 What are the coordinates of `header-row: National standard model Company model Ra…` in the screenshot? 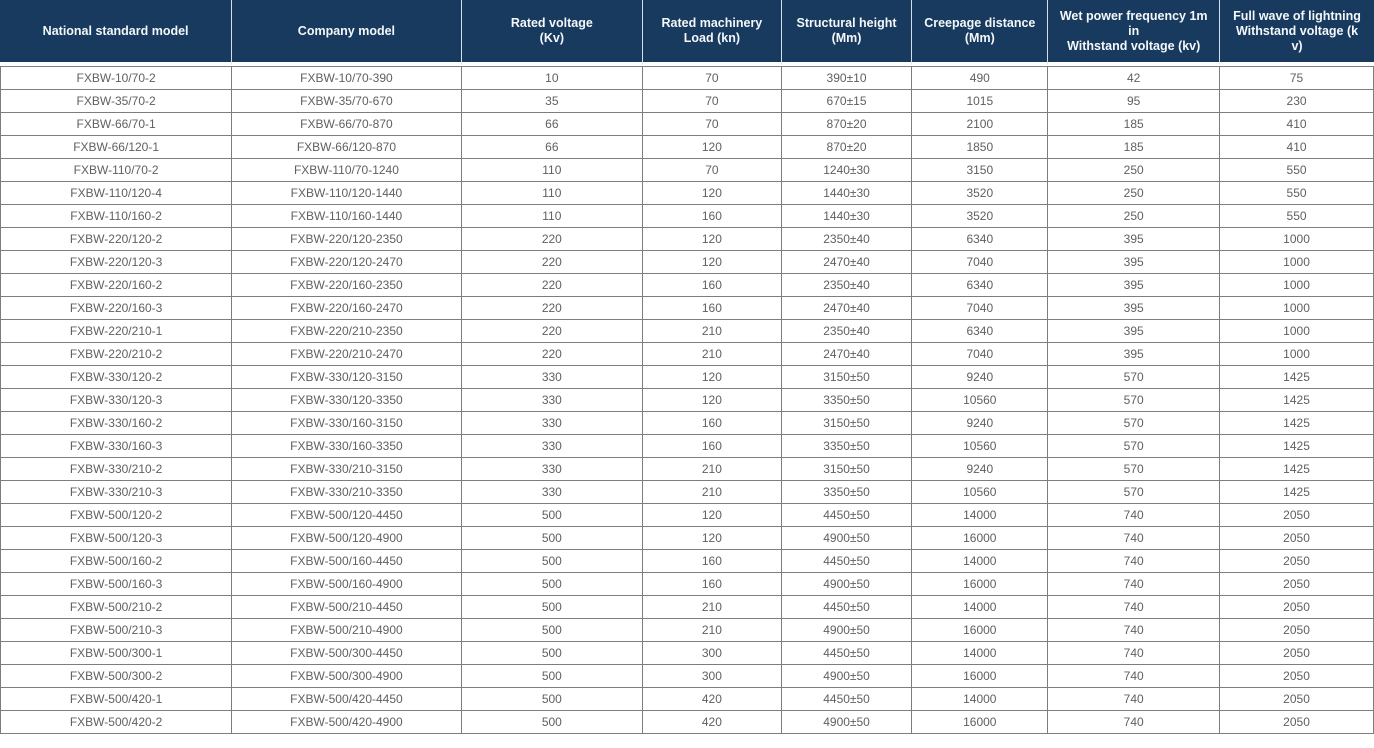 It's located at (687, 33).